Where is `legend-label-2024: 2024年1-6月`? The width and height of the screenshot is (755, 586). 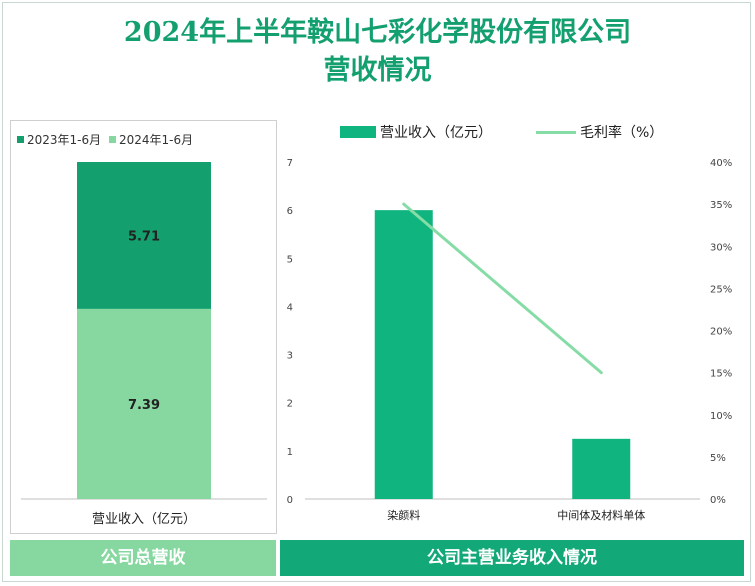 legend-label-2024: 2024年1-6月 is located at coordinates (156, 140).